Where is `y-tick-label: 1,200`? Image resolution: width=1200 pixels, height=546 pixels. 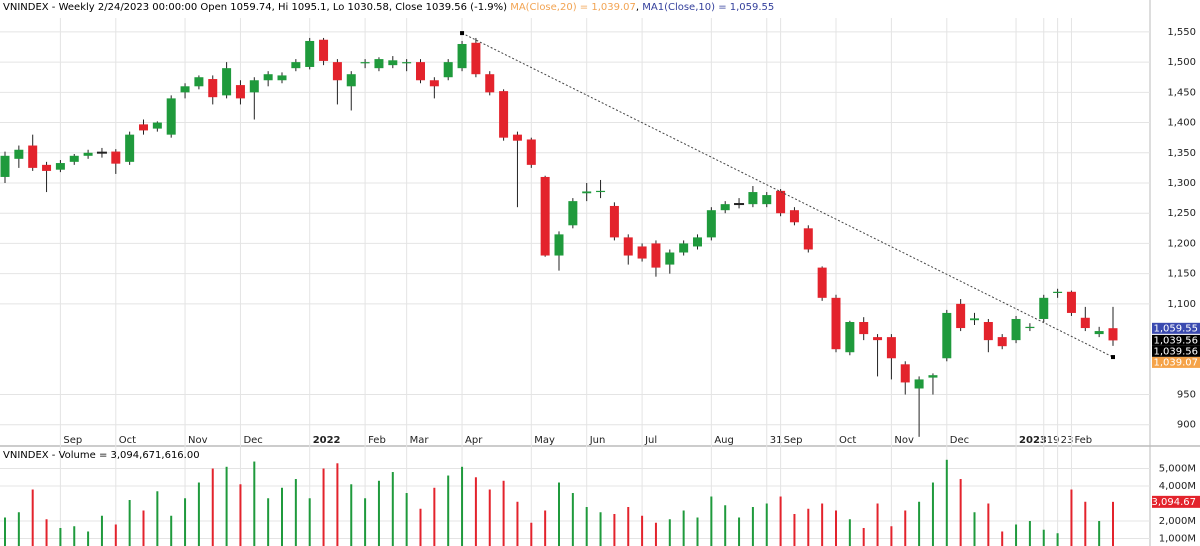
y-tick-label: 1,200 is located at coordinates (1181, 243).